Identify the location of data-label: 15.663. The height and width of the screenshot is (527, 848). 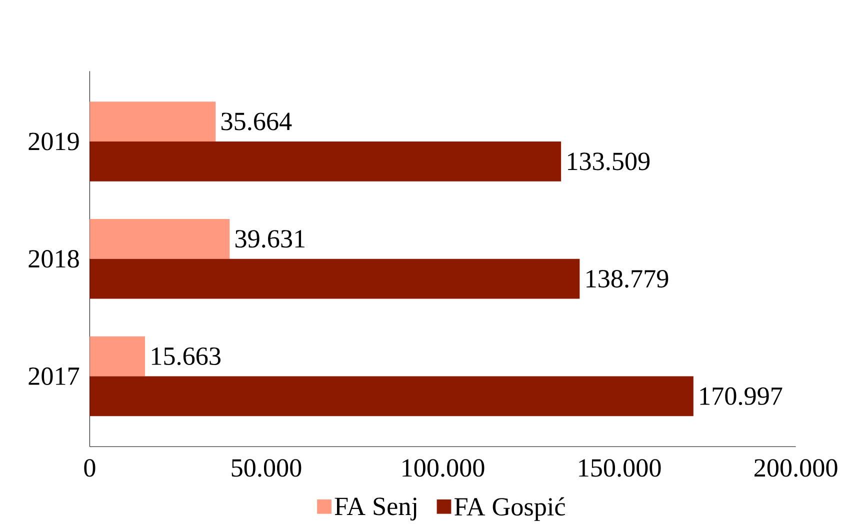
(186, 356).